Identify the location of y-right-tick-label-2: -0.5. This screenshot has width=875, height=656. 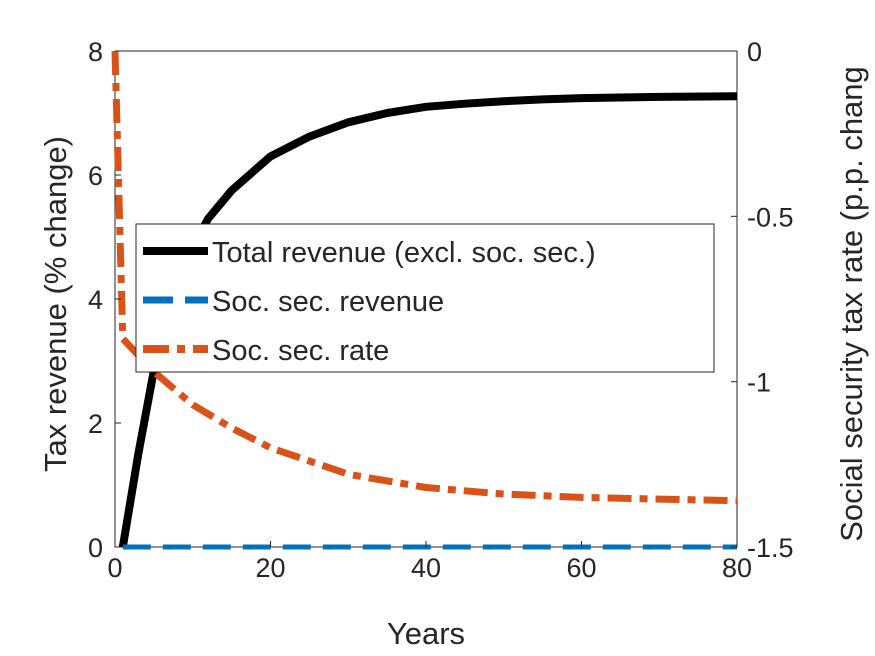
(770, 217).